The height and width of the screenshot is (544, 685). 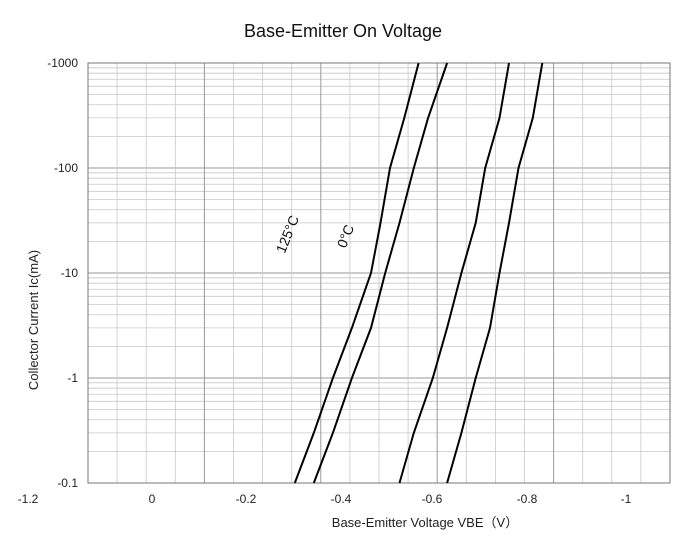 I want to click on y-tick-label: -0.1, so click(x=67, y=483).